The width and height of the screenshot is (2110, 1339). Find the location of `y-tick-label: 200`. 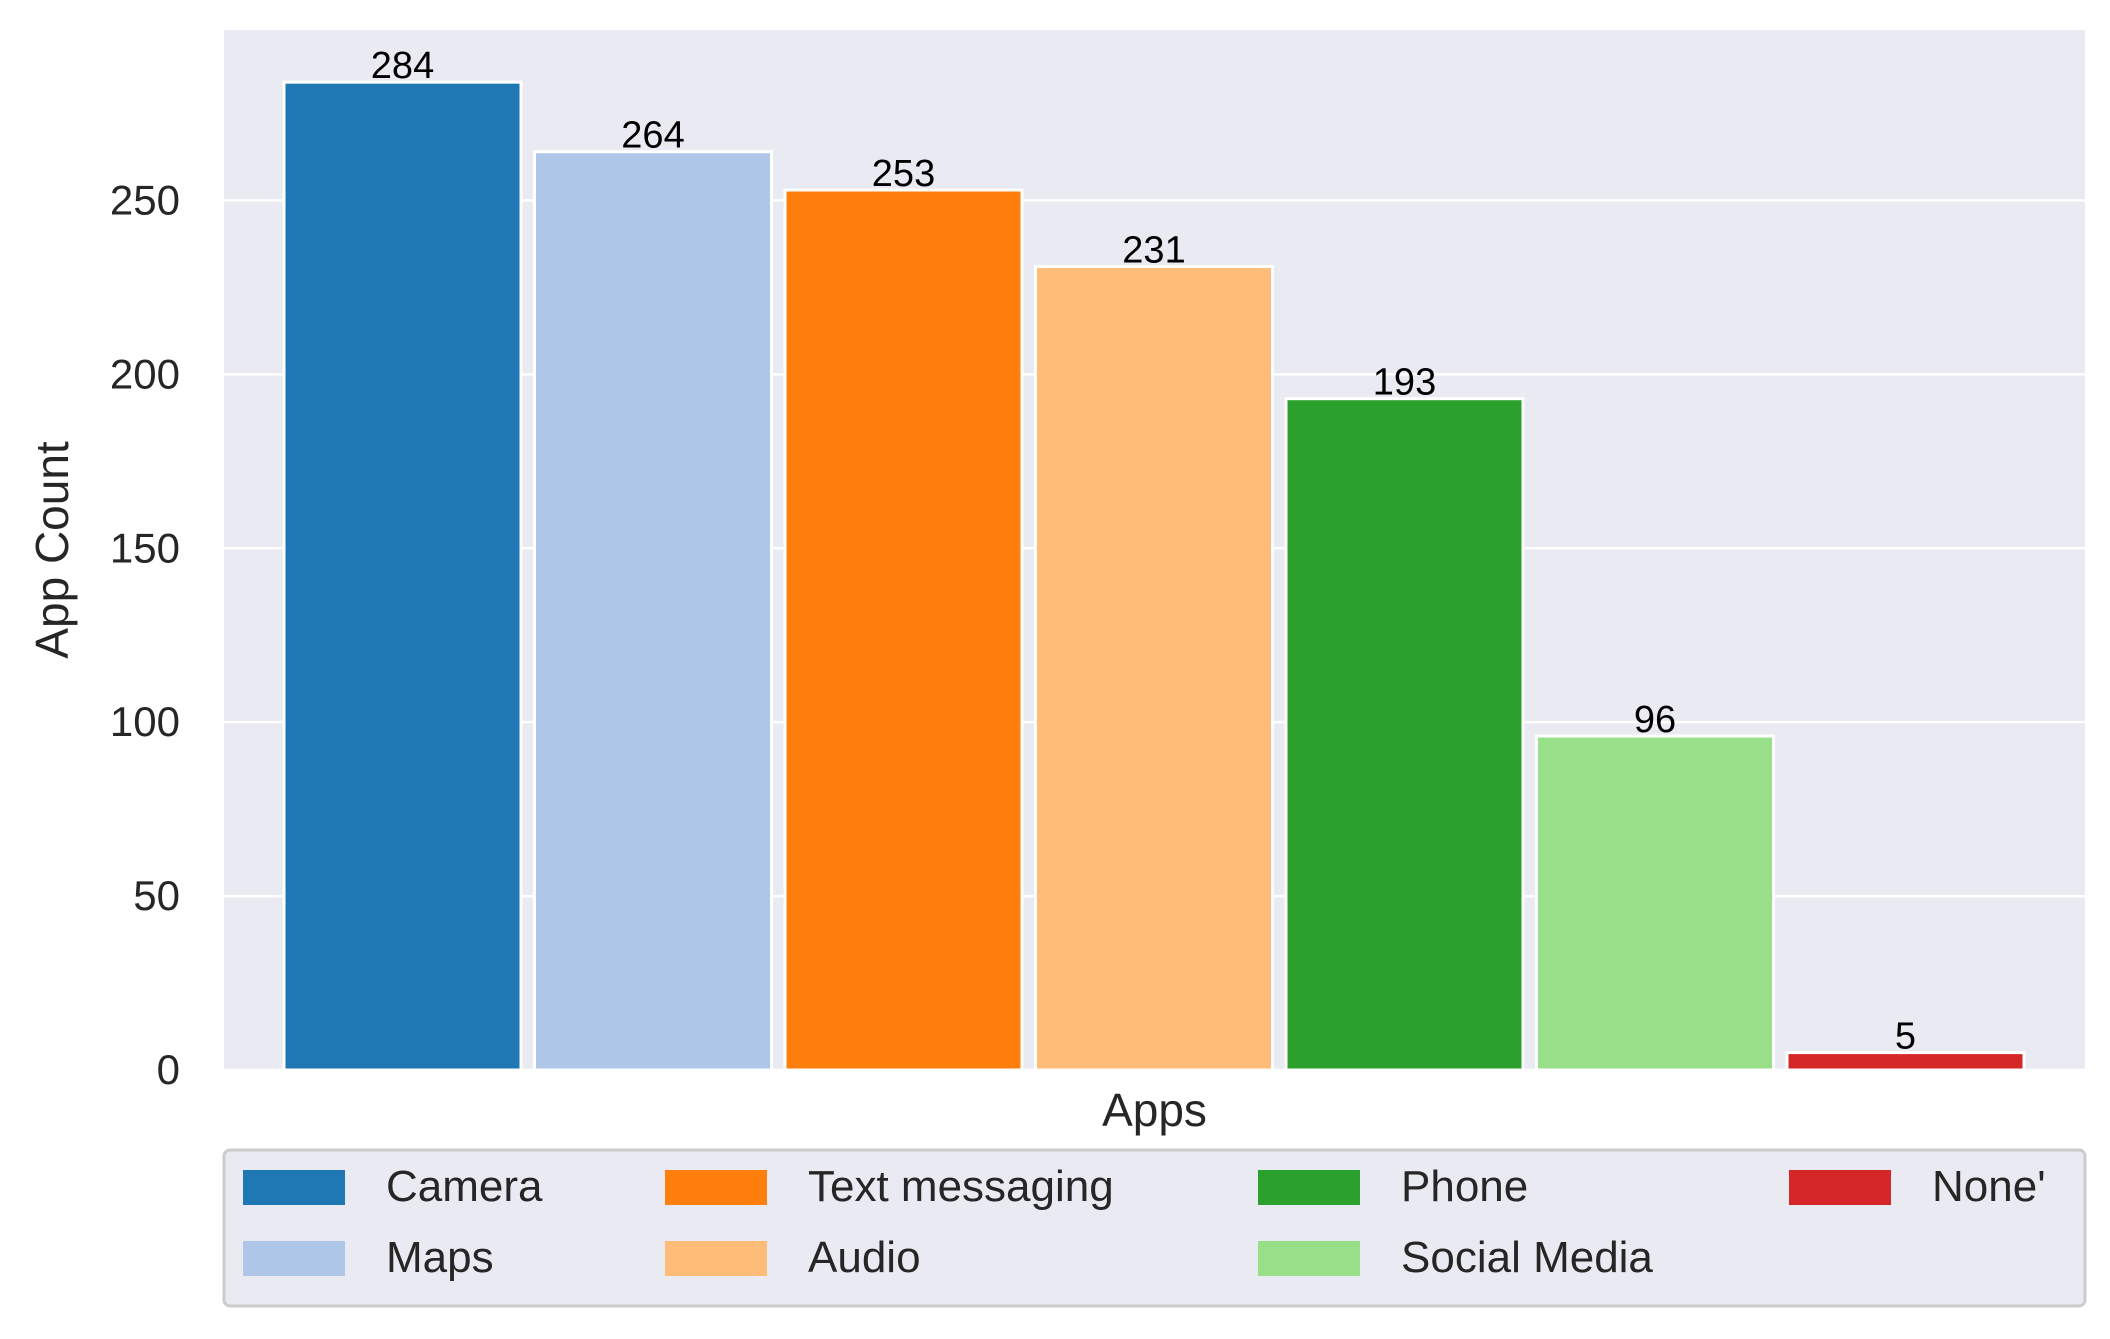

y-tick-label: 200 is located at coordinates (145, 373).